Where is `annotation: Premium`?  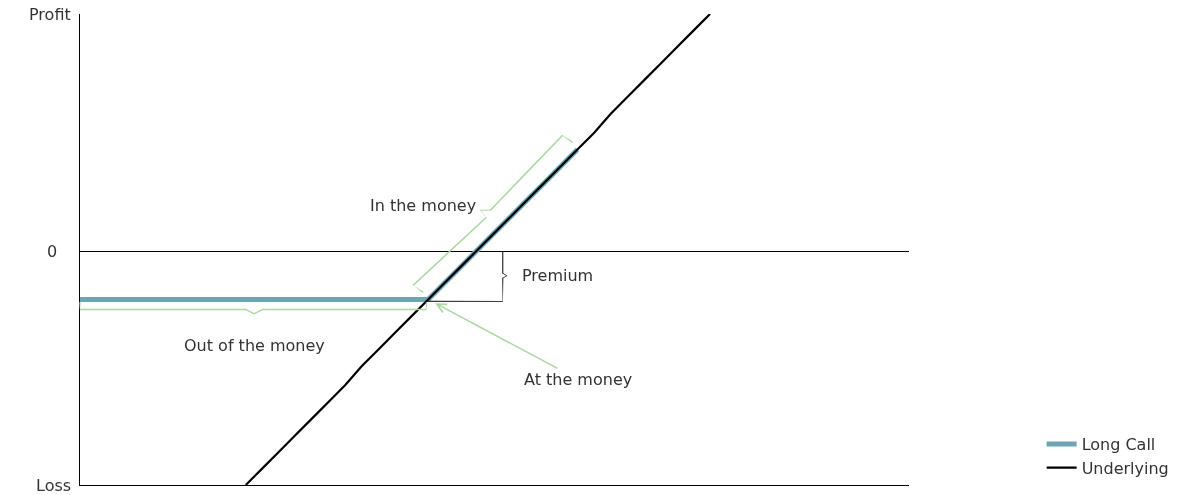 annotation: Premium is located at coordinates (558, 275).